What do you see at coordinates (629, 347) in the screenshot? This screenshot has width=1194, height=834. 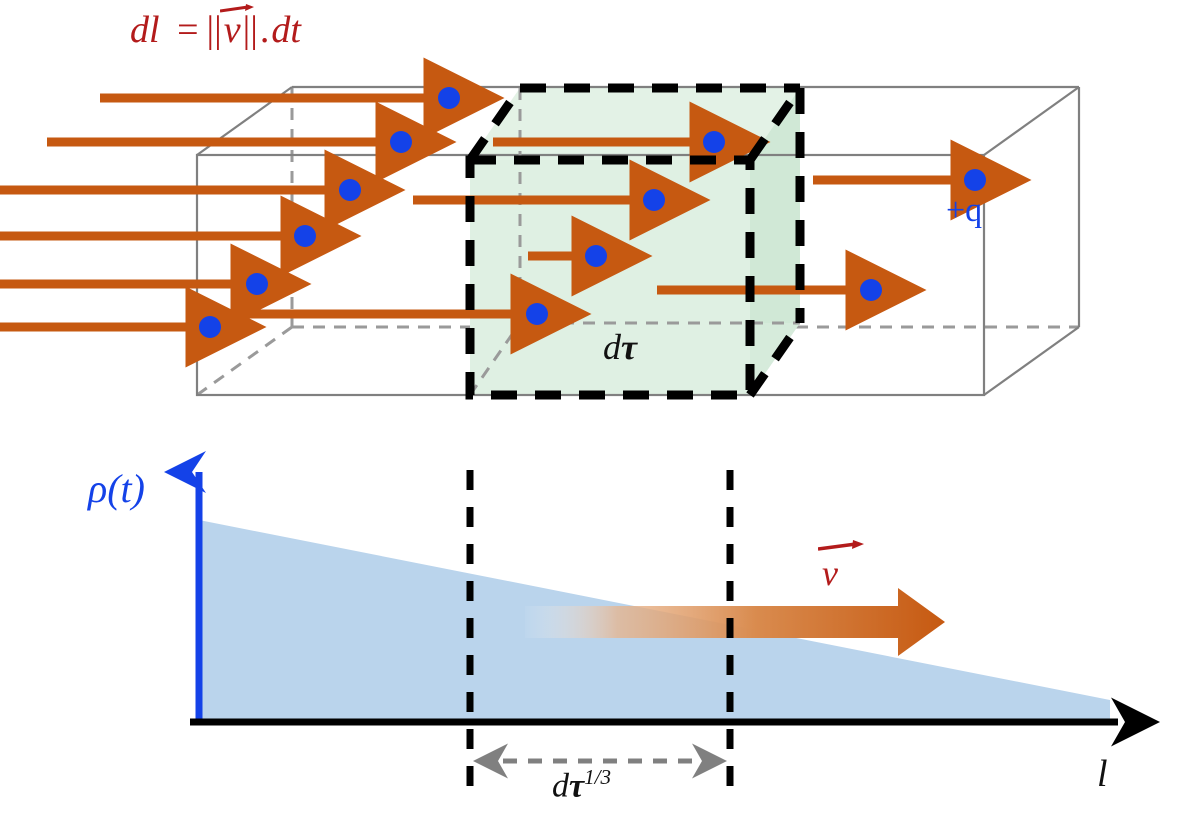 I see `volume-element-label-tau: τ` at bounding box center [629, 347].